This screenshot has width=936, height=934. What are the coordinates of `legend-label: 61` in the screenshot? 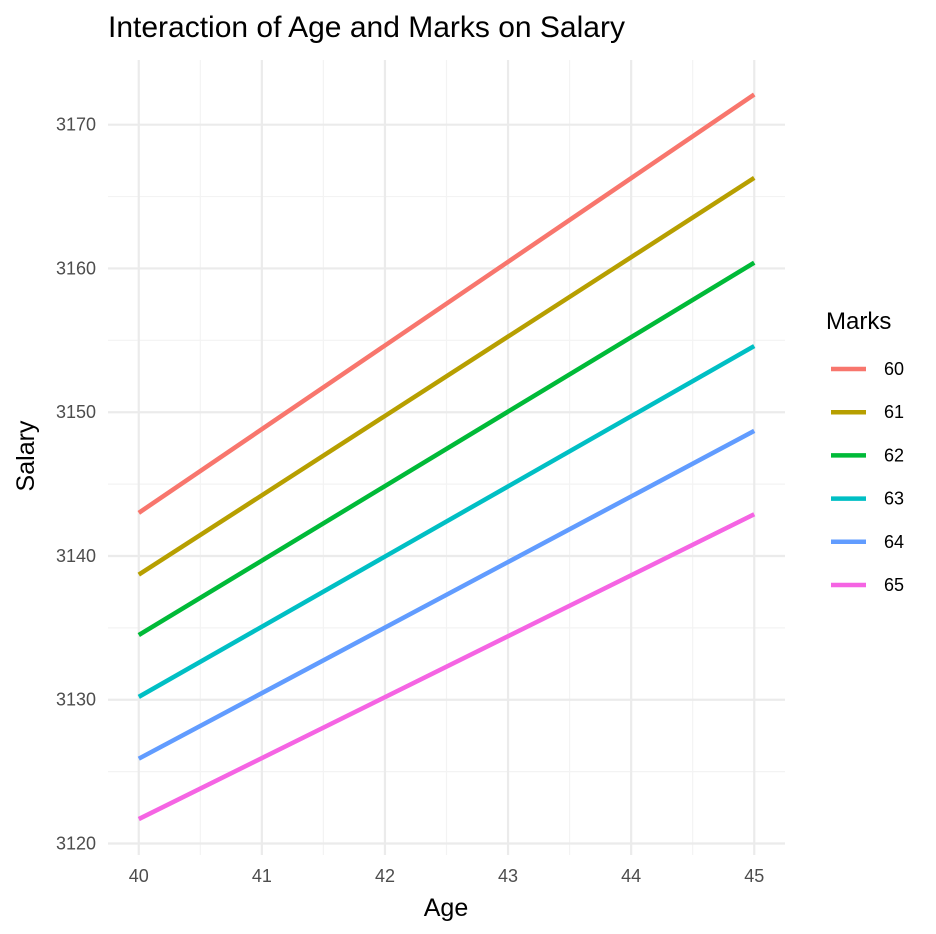 It's located at (894, 412).